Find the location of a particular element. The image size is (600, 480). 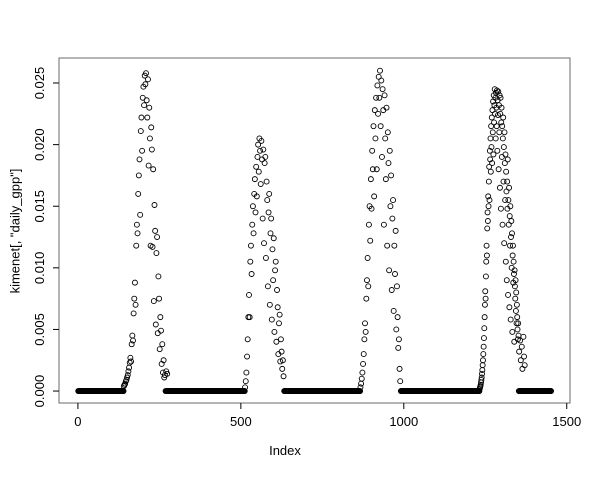

y-tick-label: 0.020 is located at coordinates (39, 144).